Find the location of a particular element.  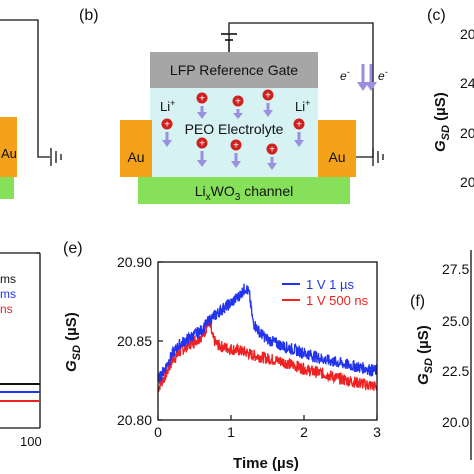

y-tick-c-4: 20 is located at coordinates (467, 182).